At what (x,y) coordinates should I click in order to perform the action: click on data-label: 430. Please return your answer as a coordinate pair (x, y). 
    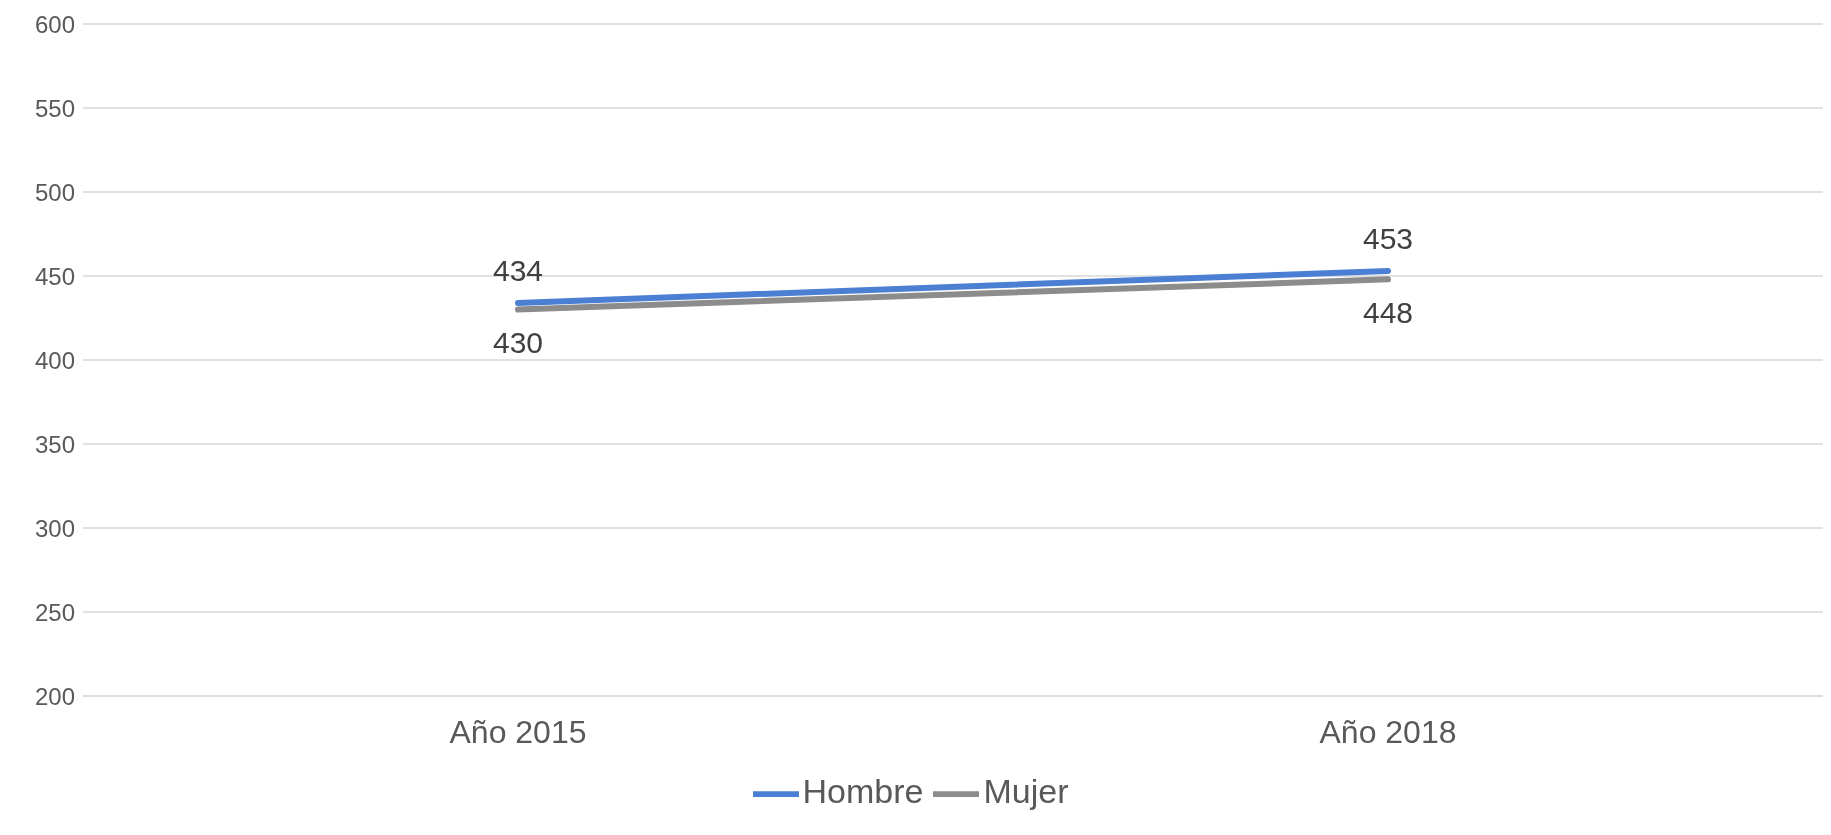
    Looking at the image, I should click on (518, 342).